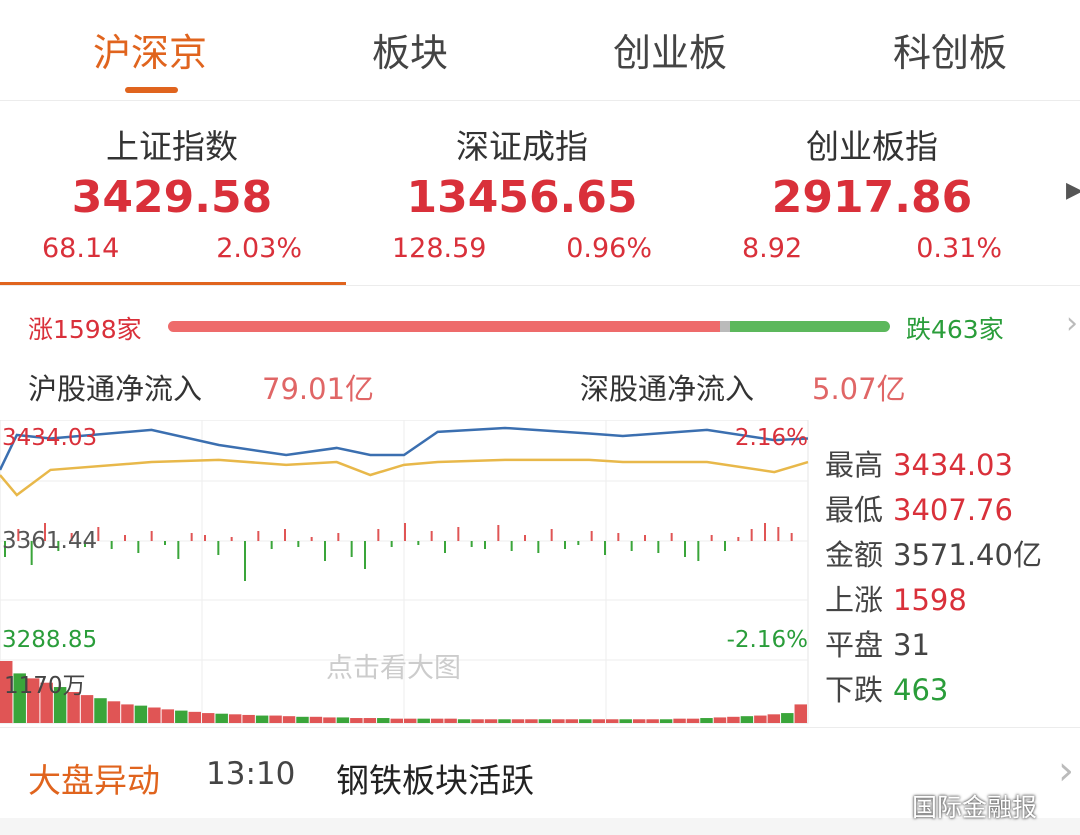 Image resolution: width=1080 pixels, height=835 pixels. What do you see at coordinates (435, 780) in the screenshot?
I see `news-headline: 钢铁板块活跃` at bounding box center [435, 780].